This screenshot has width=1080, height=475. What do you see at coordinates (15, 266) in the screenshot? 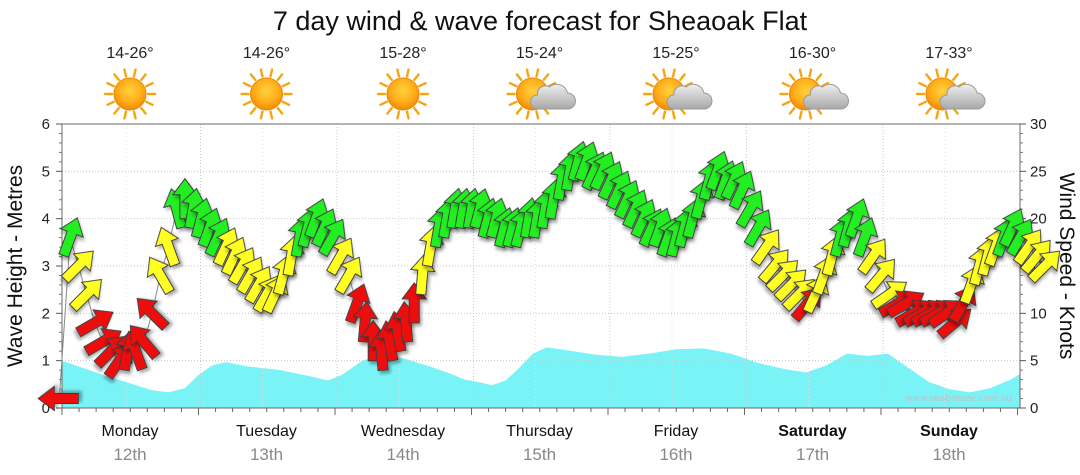
I see `y-left-axis-label: Wave Height - Metres` at bounding box center [15, 266].